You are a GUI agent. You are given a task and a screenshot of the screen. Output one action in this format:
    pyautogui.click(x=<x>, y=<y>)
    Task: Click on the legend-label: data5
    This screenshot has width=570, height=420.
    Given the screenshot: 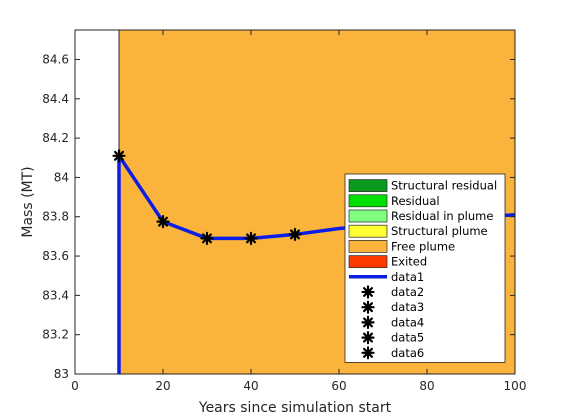 What is the action you would take?
    pyautogui.click(x=407, y=338)
    